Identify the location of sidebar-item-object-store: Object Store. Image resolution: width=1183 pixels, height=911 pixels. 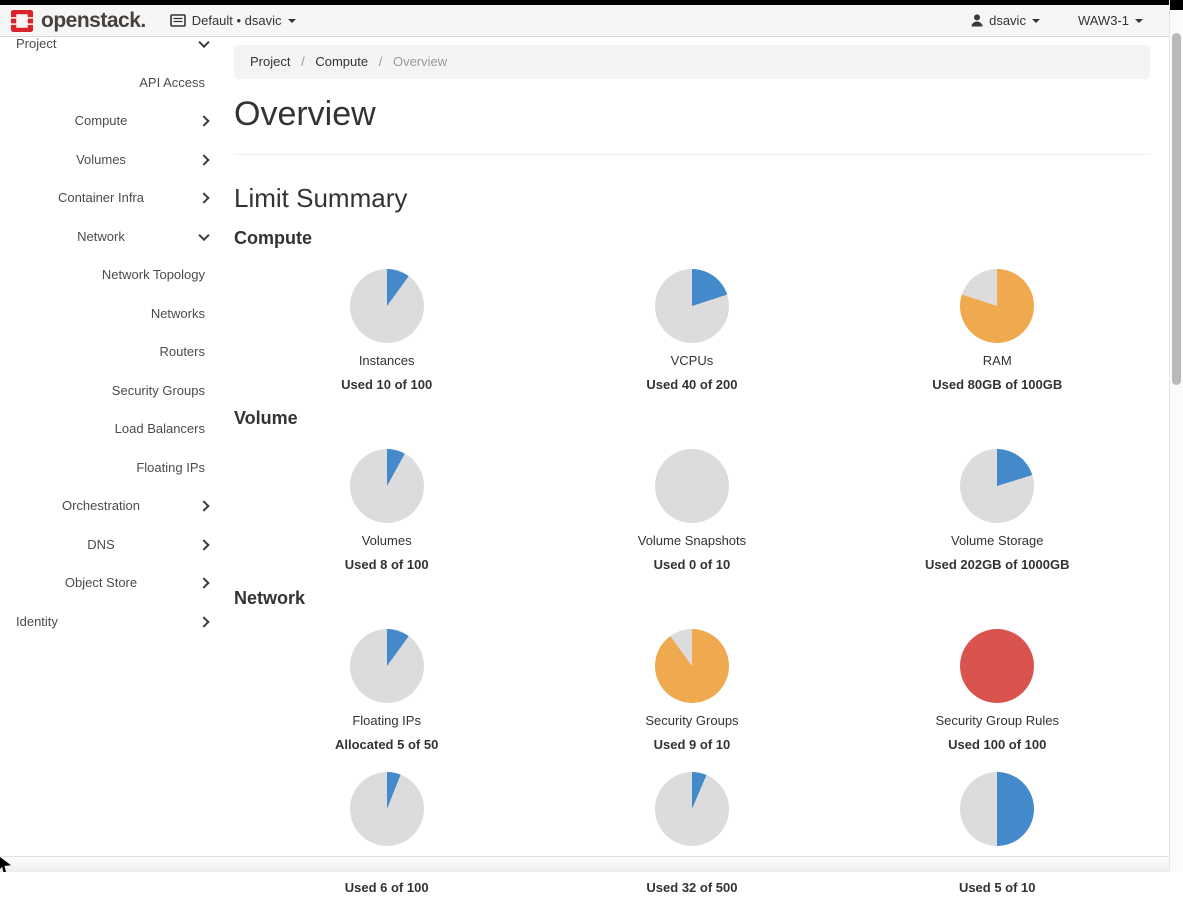
(115, 583).